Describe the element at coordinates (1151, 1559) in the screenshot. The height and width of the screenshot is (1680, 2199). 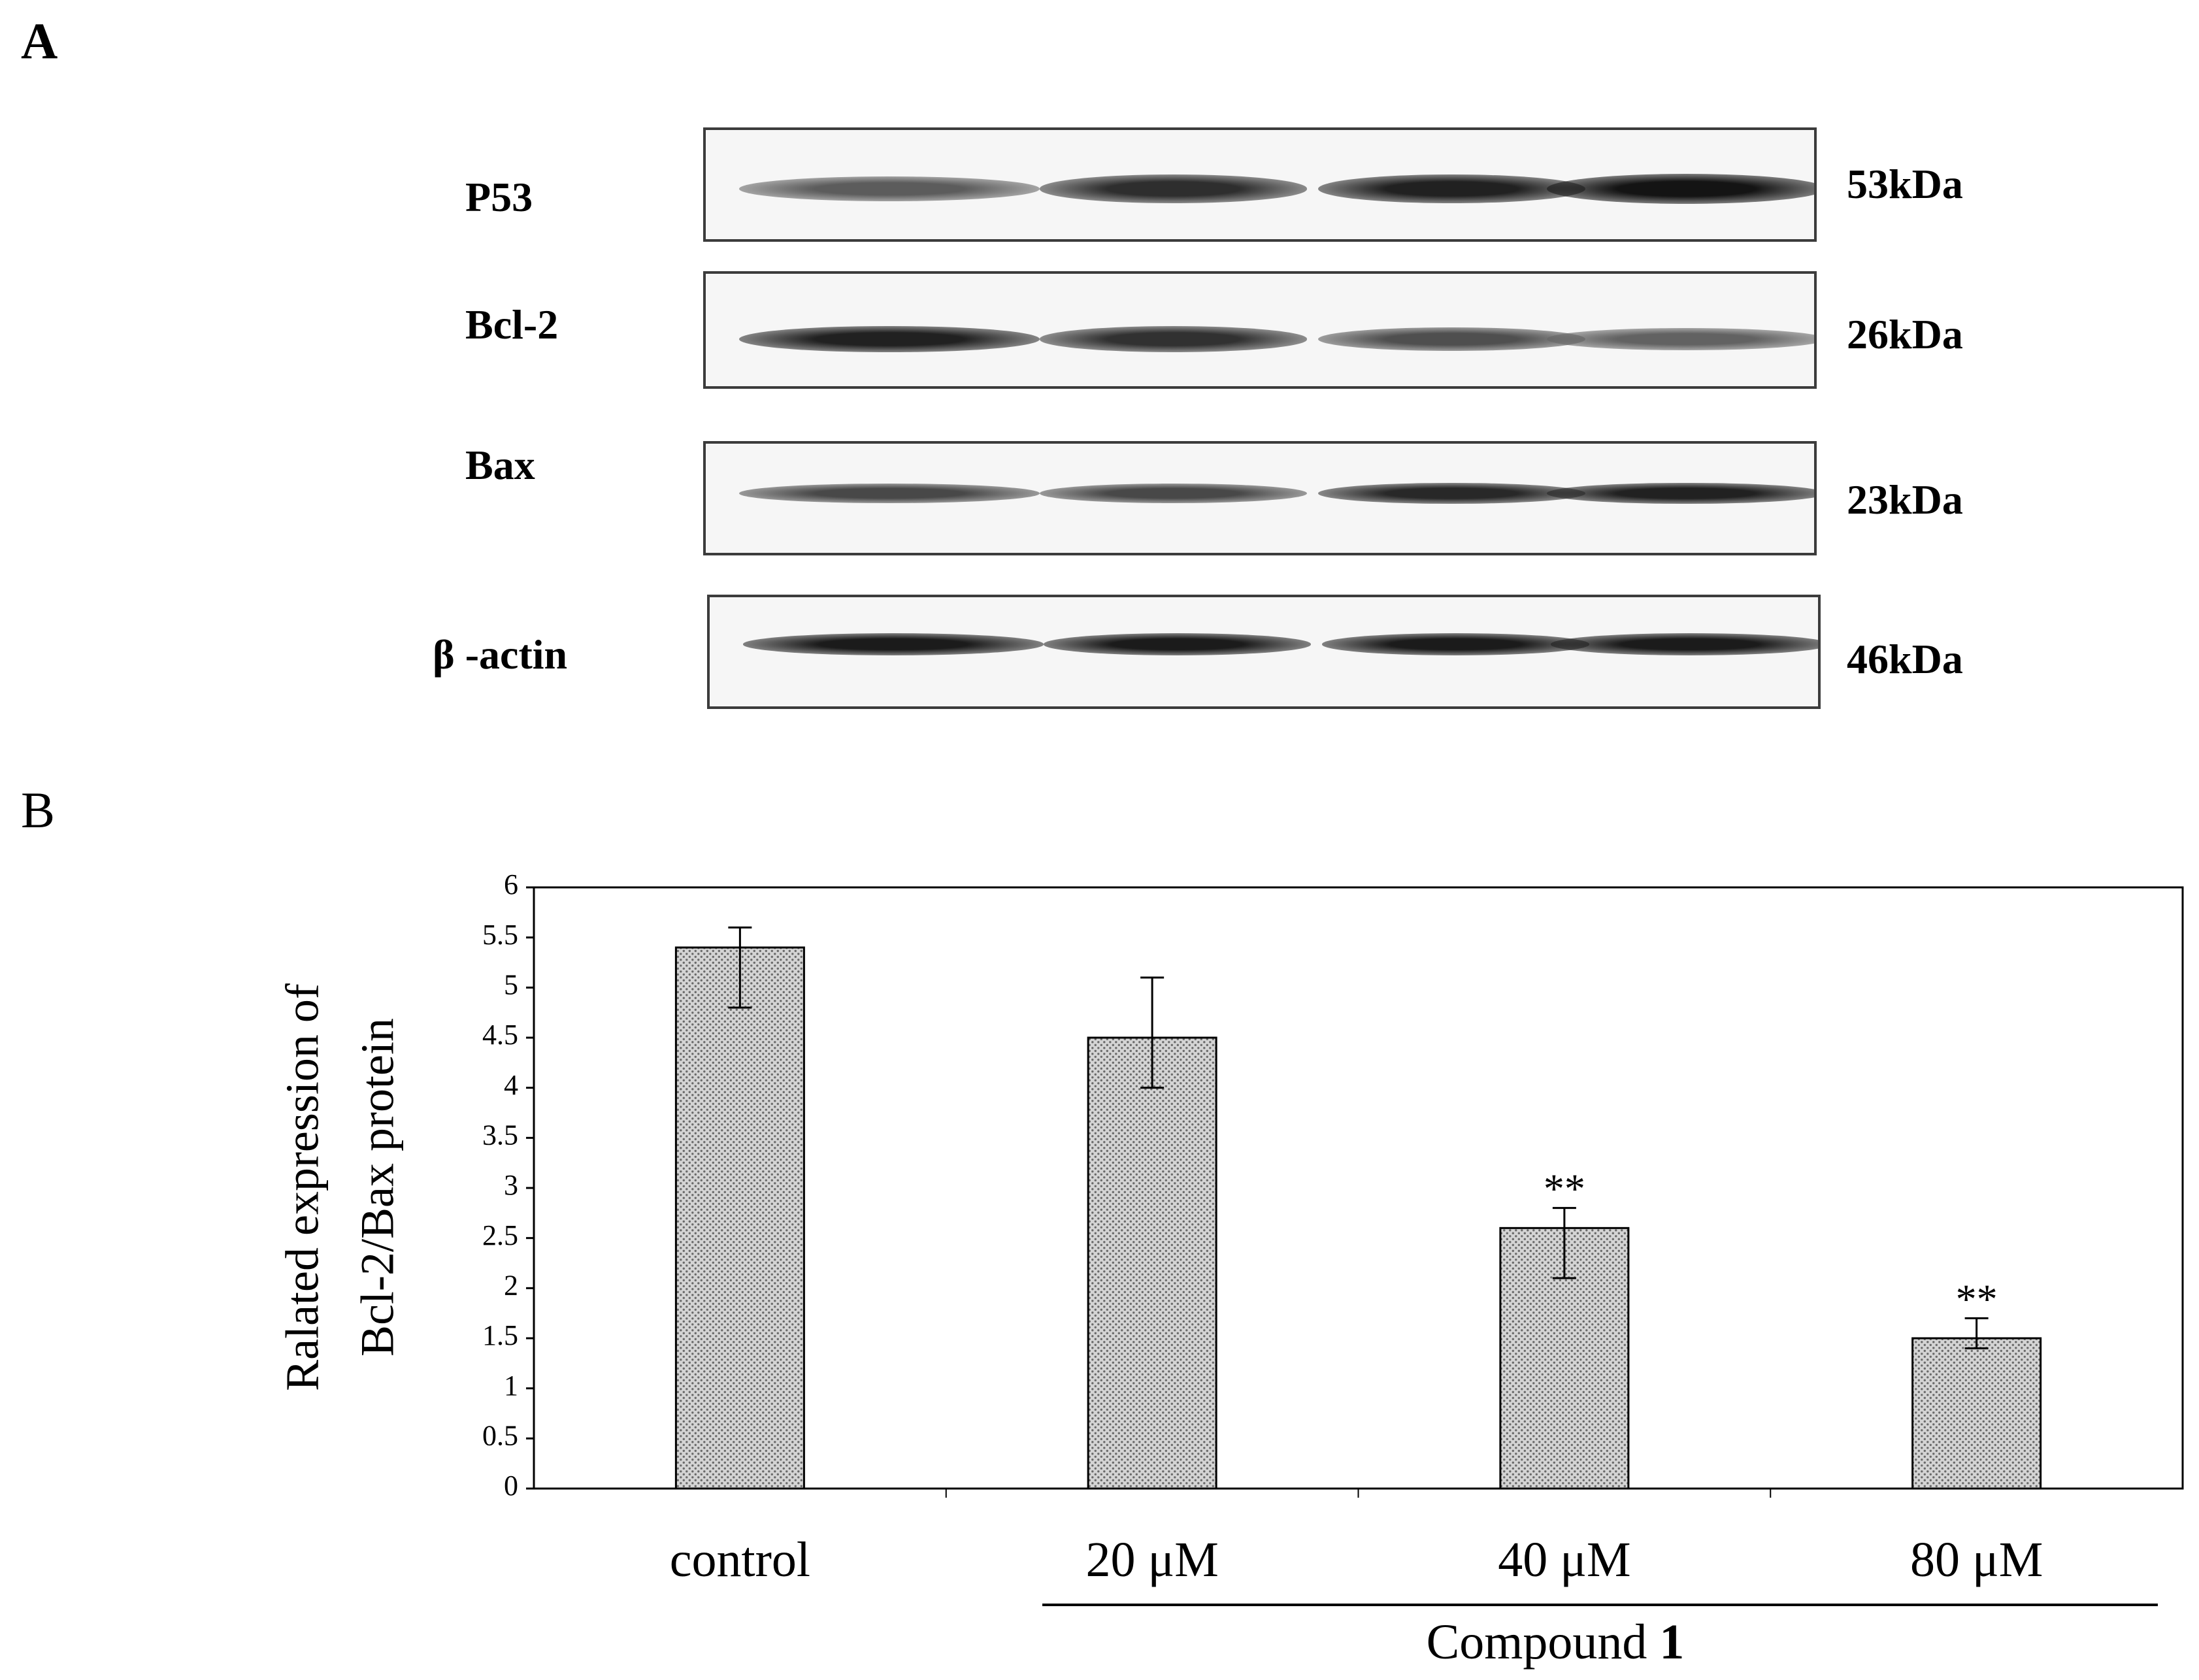
I see `x-category-label: 20 μM` at that location.